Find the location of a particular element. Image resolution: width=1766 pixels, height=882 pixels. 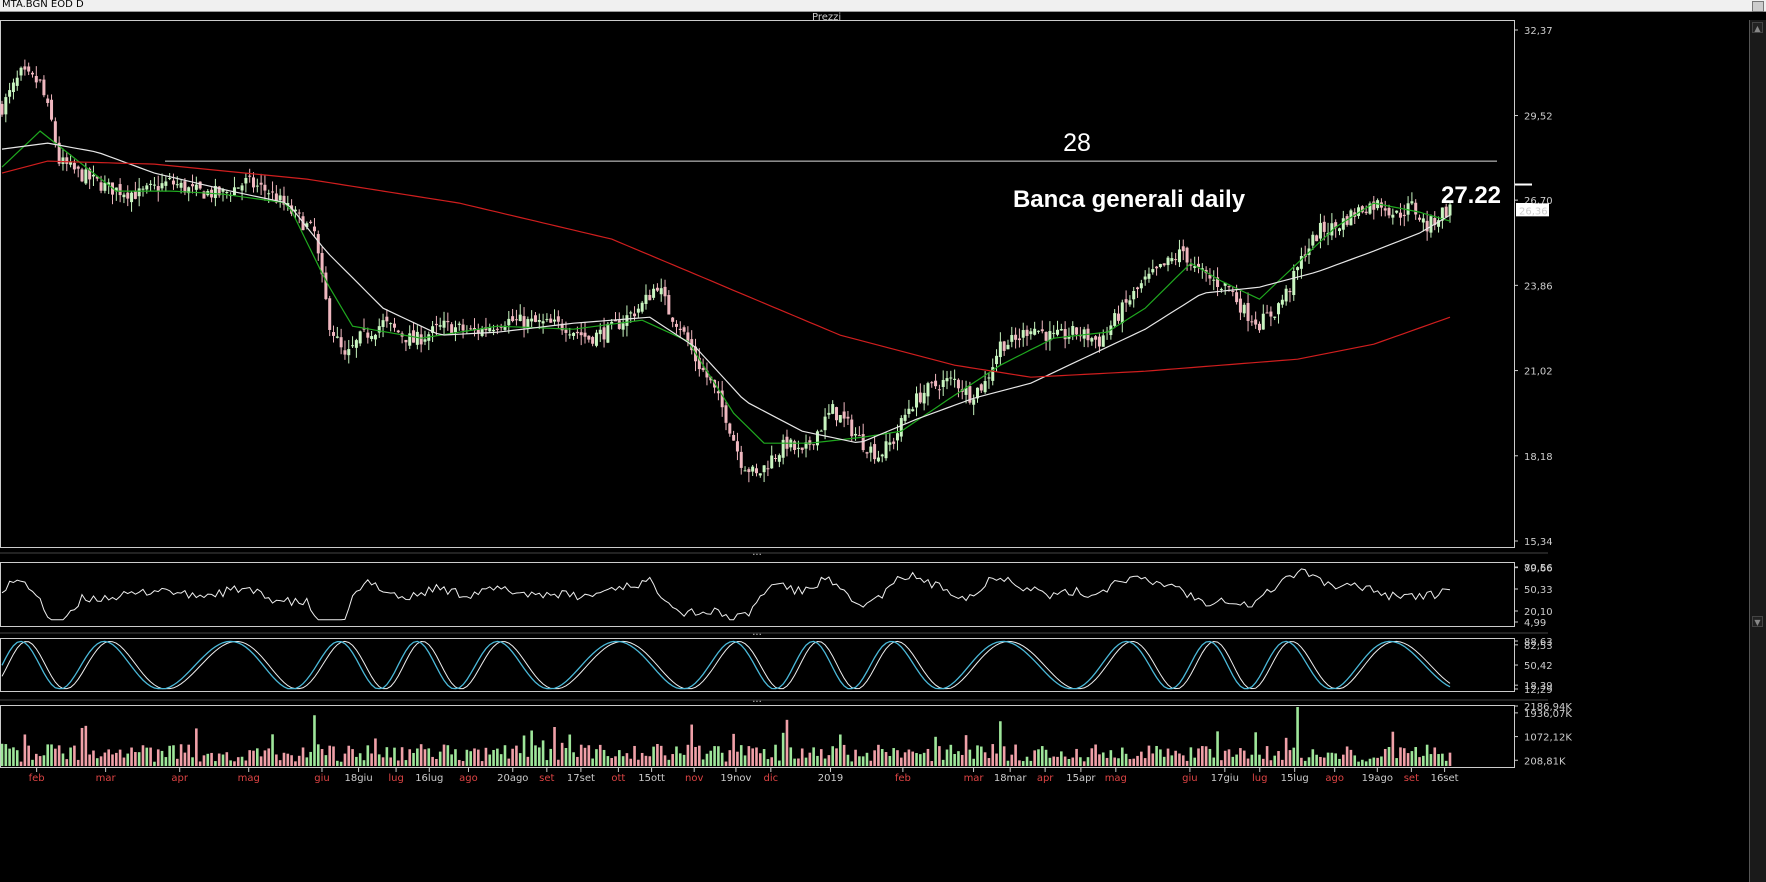

x-tick-label: mar is located at coordinates (106, 778).